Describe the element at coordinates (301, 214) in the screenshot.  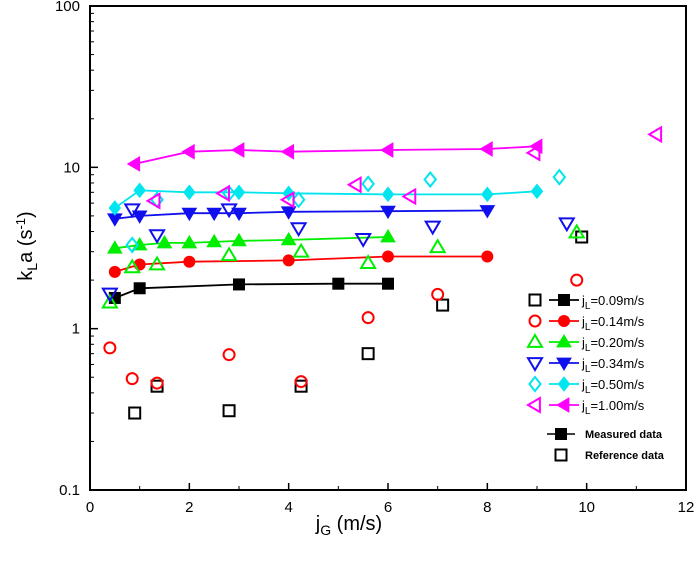
I see `series-4-line` at that location.